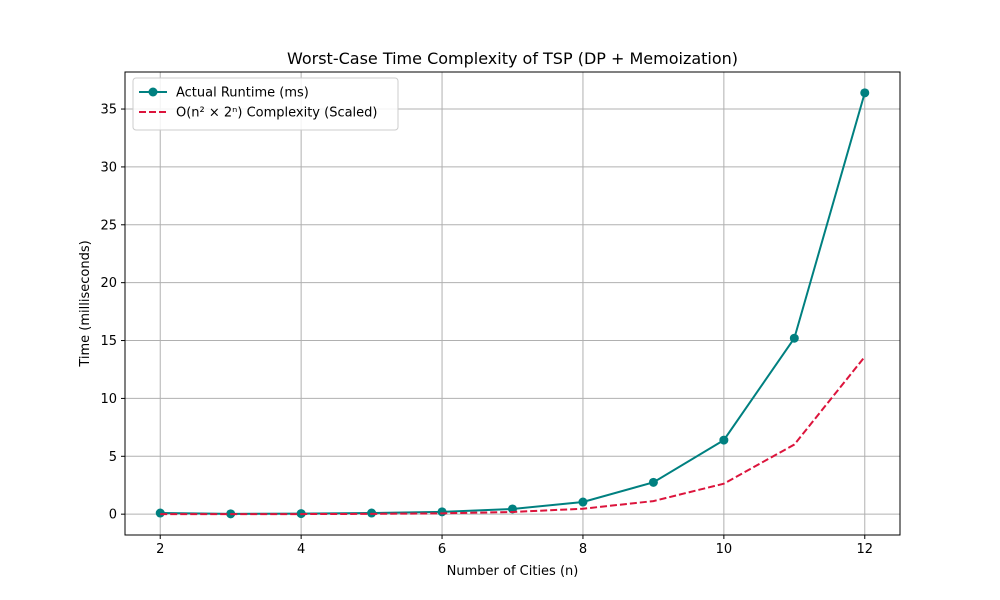 The height and width of the screenshot is (600, 1000). What do you see at coordinates (864, 549) in the screenshot?
I see `x-tick-label: 12` at bounding box center [864, 549].